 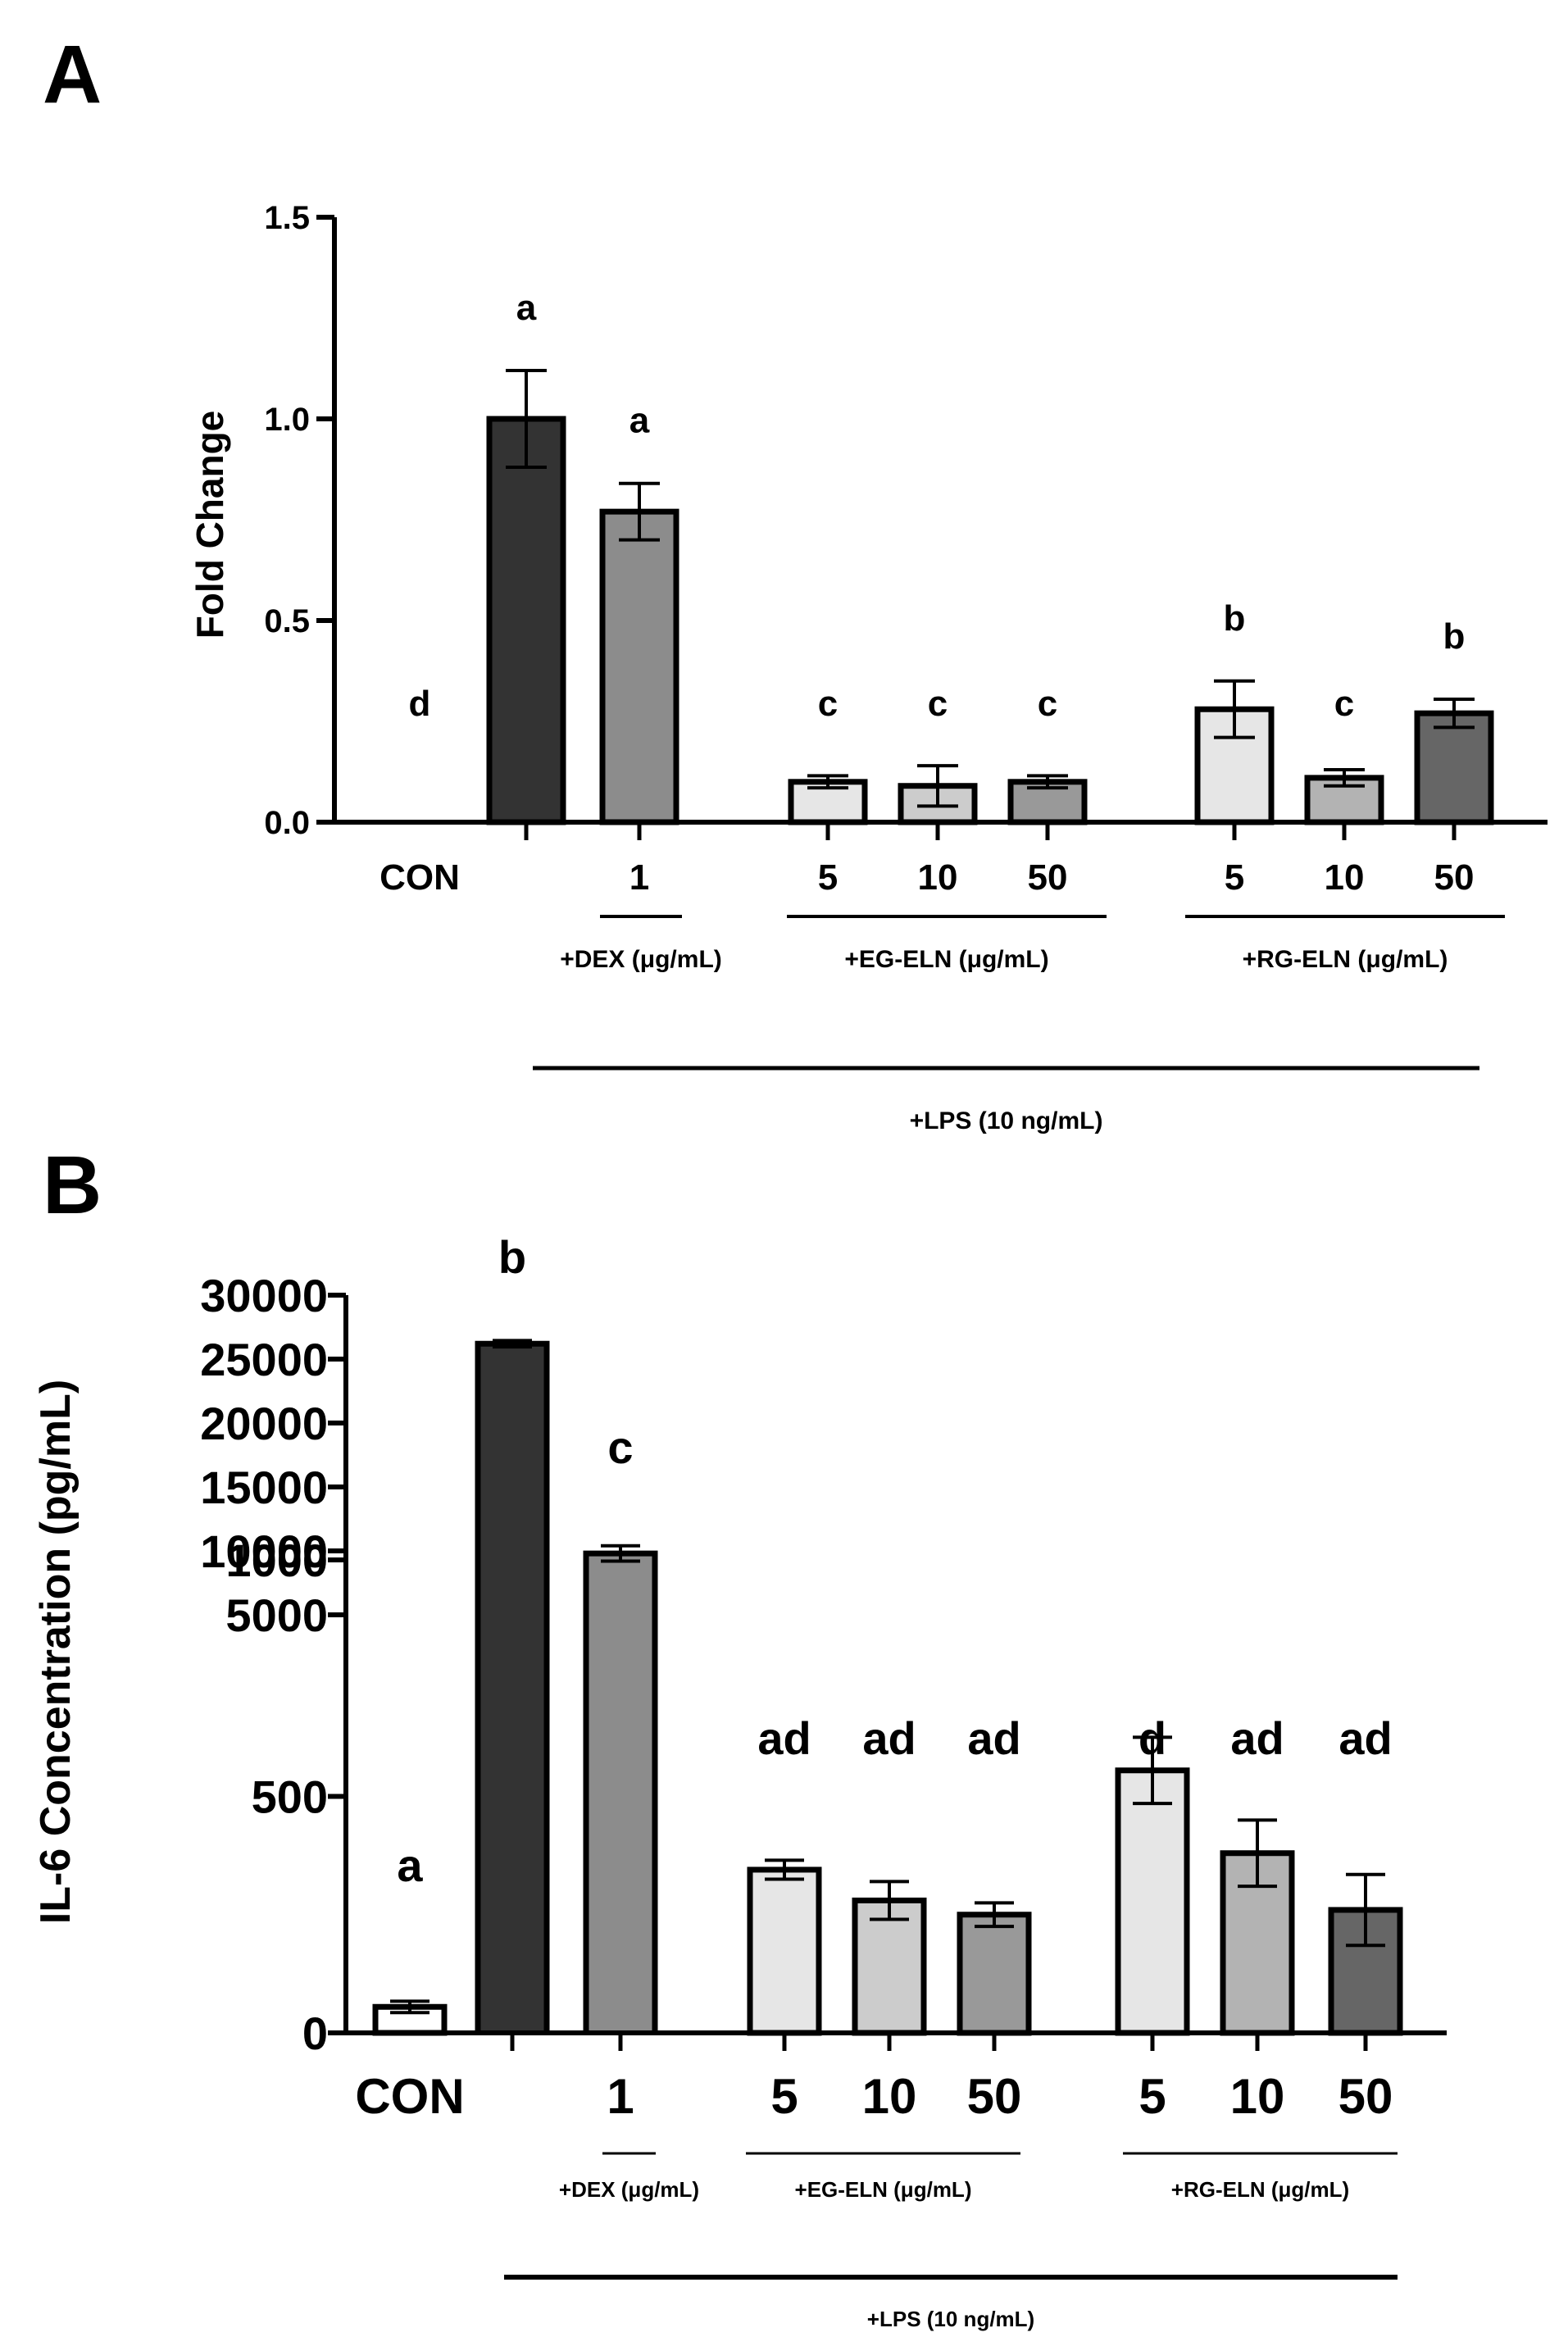 I want to click on y-tick-label-b-lower-2: 1000, so click(x=276, y=1560).